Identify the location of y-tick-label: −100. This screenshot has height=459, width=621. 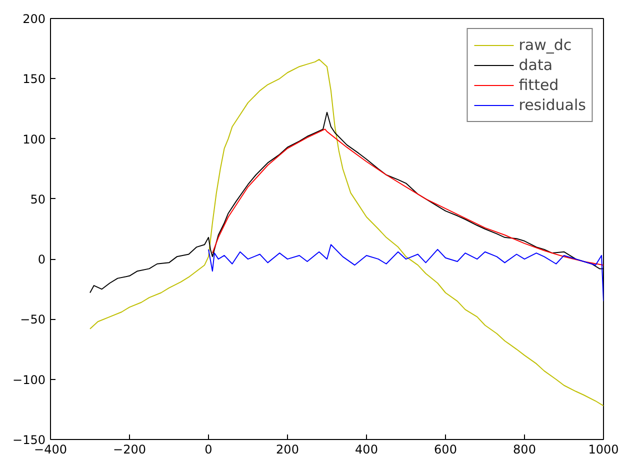
(29, 379).